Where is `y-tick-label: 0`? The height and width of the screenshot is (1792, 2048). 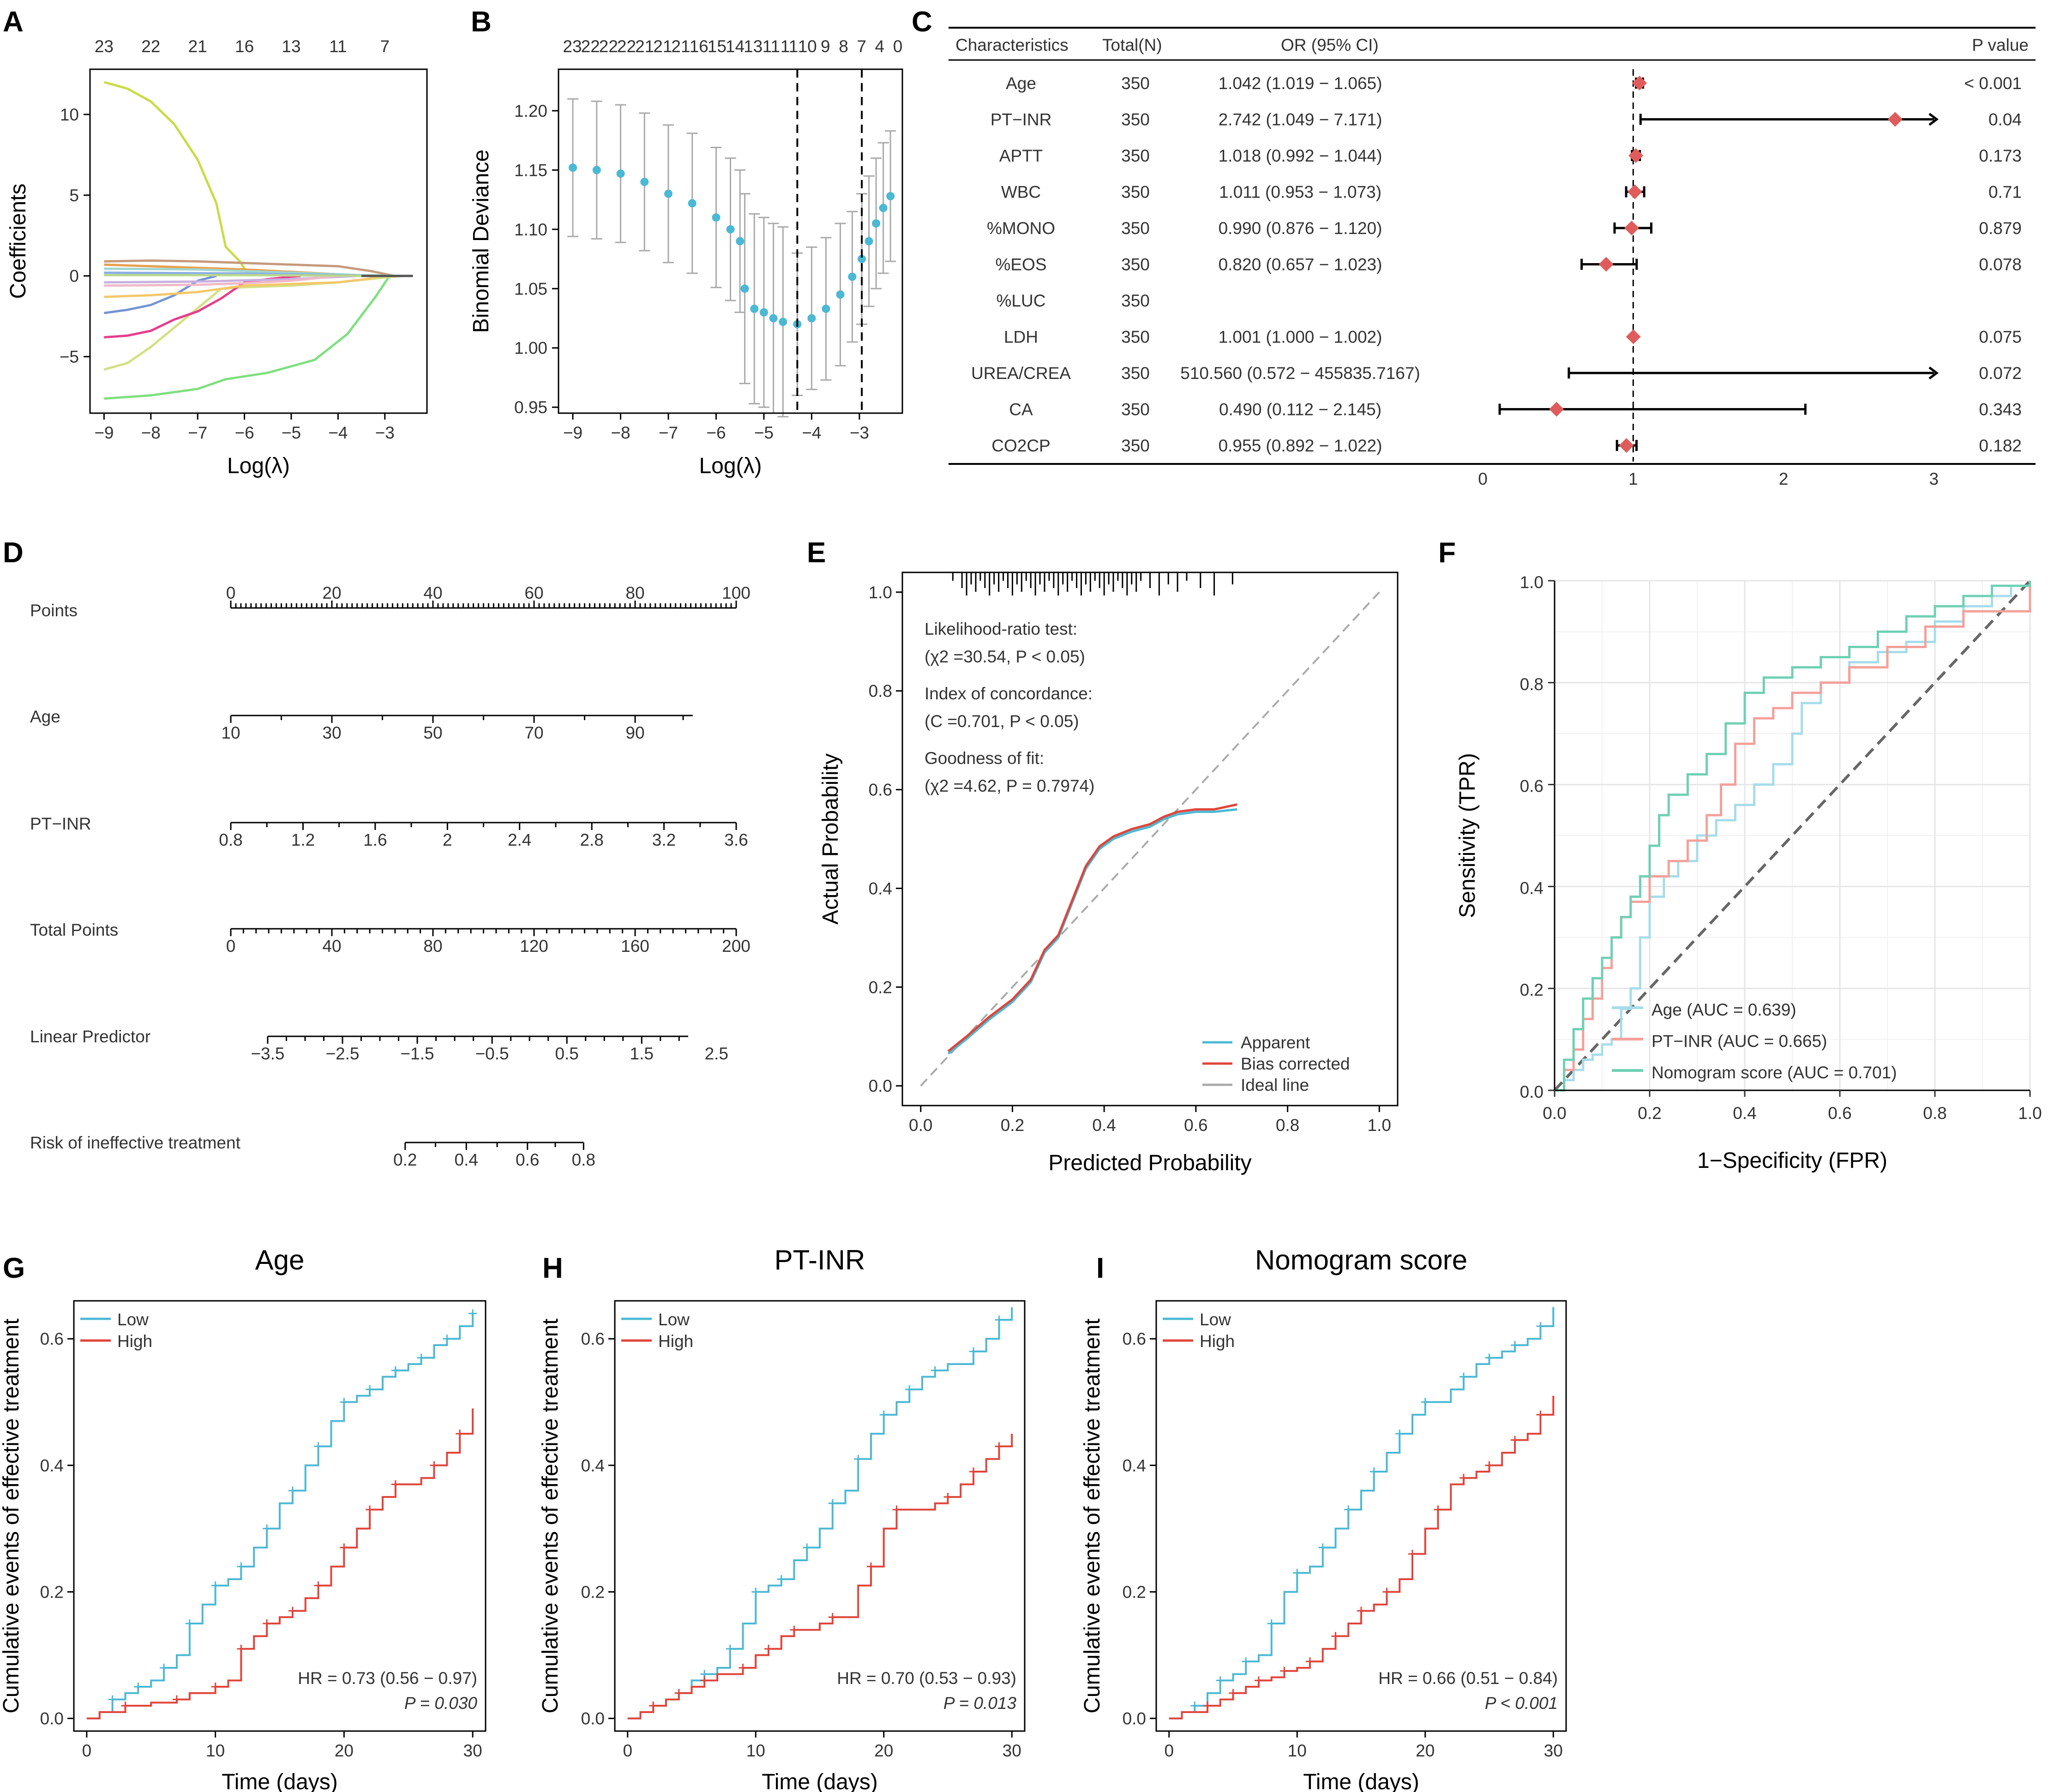 y-tick-label: 0 is located at coordinates (74, 276).